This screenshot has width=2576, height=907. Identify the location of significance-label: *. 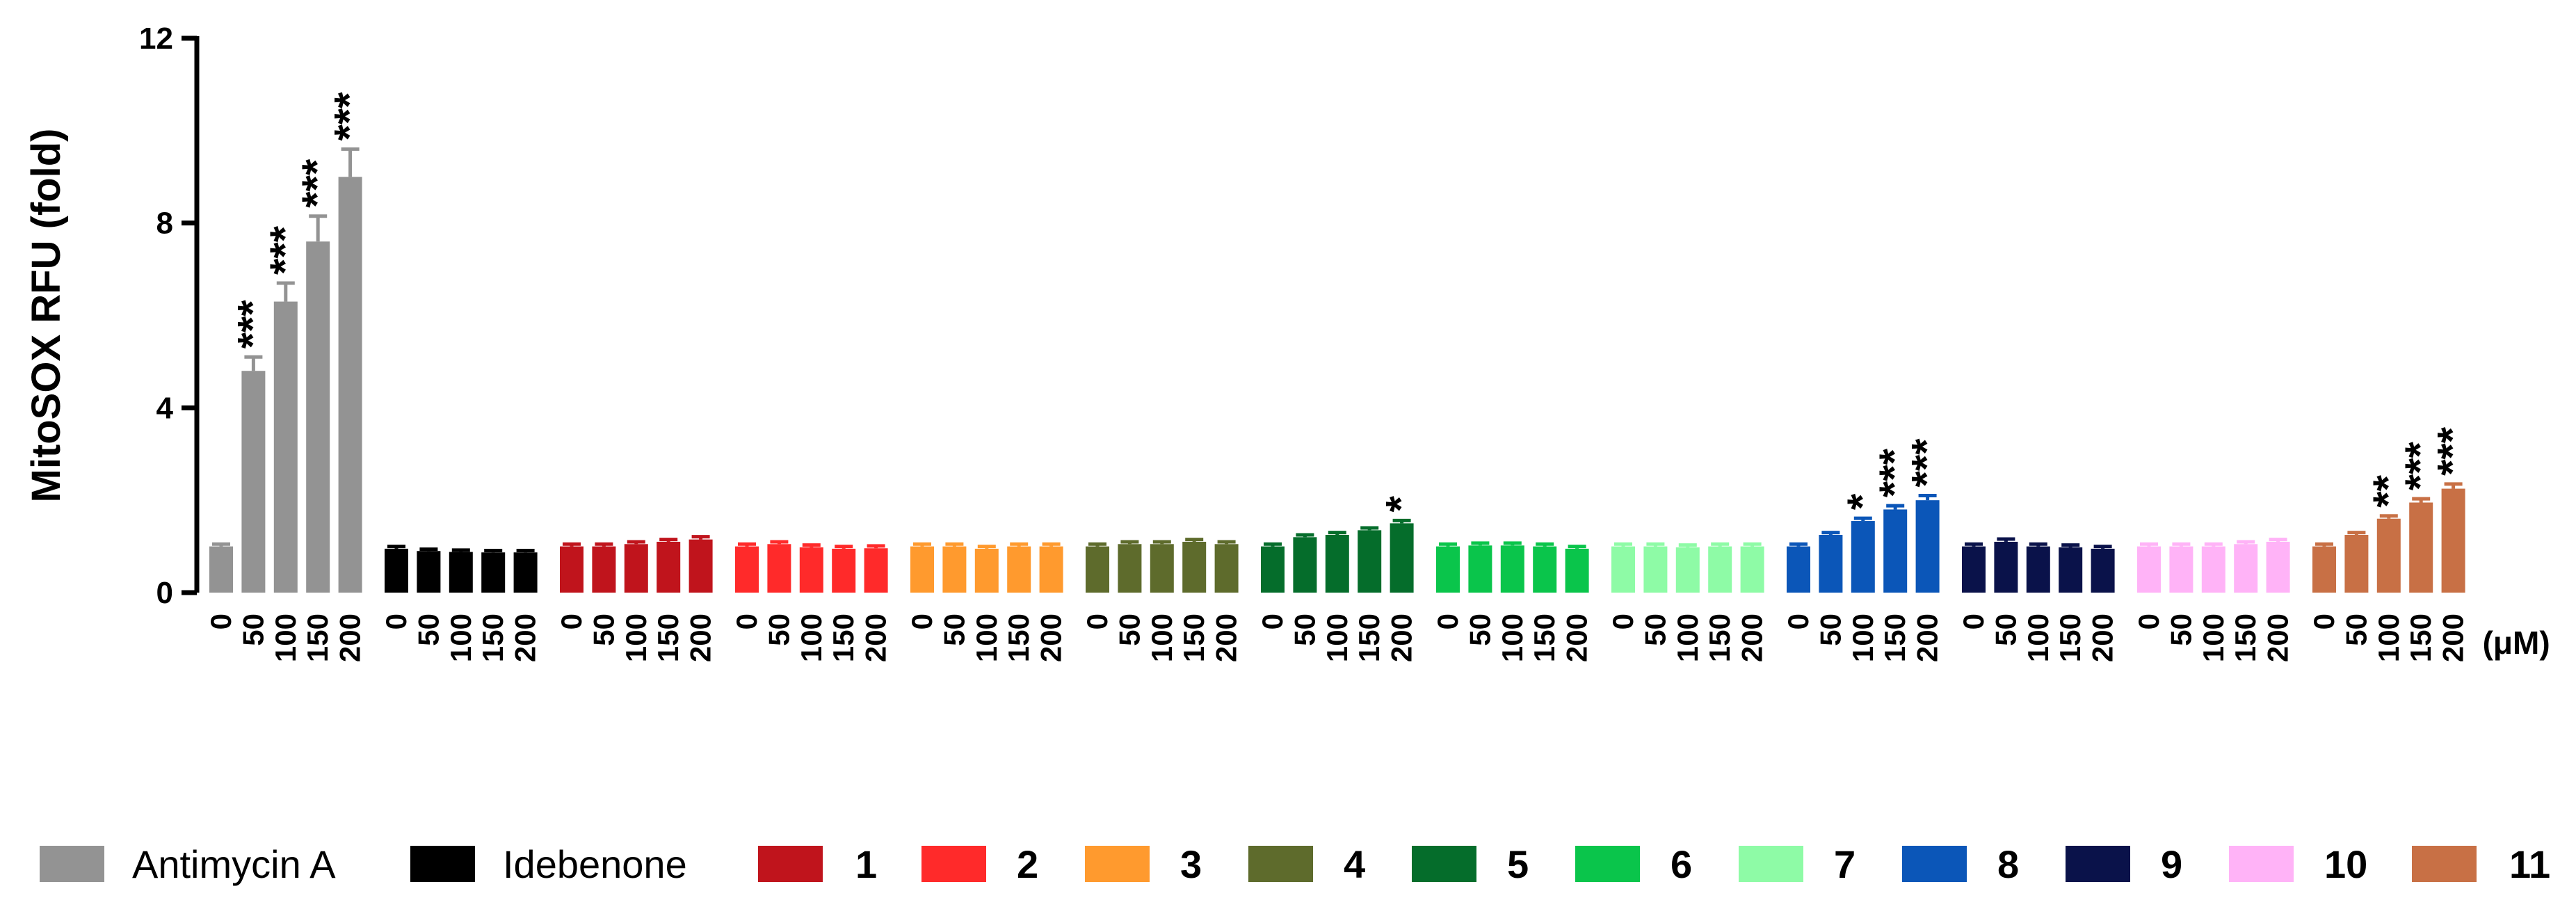
(1401, 504).